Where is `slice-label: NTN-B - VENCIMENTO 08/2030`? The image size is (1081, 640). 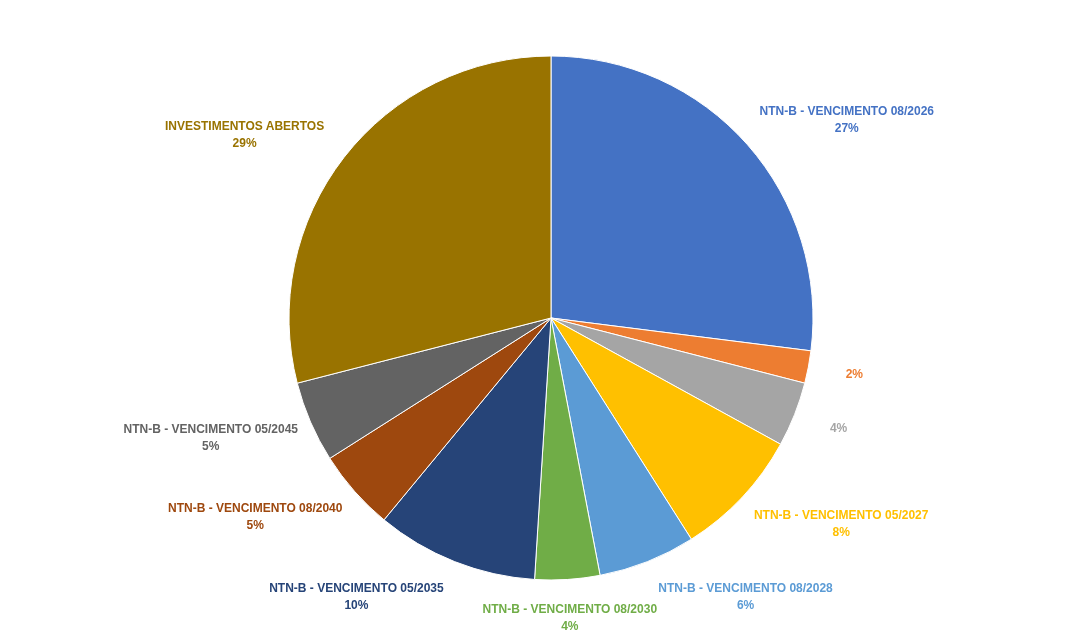
slice-label: NTN-B - VENCIMENTO 08/2030 is located at coordinates (570, 608).